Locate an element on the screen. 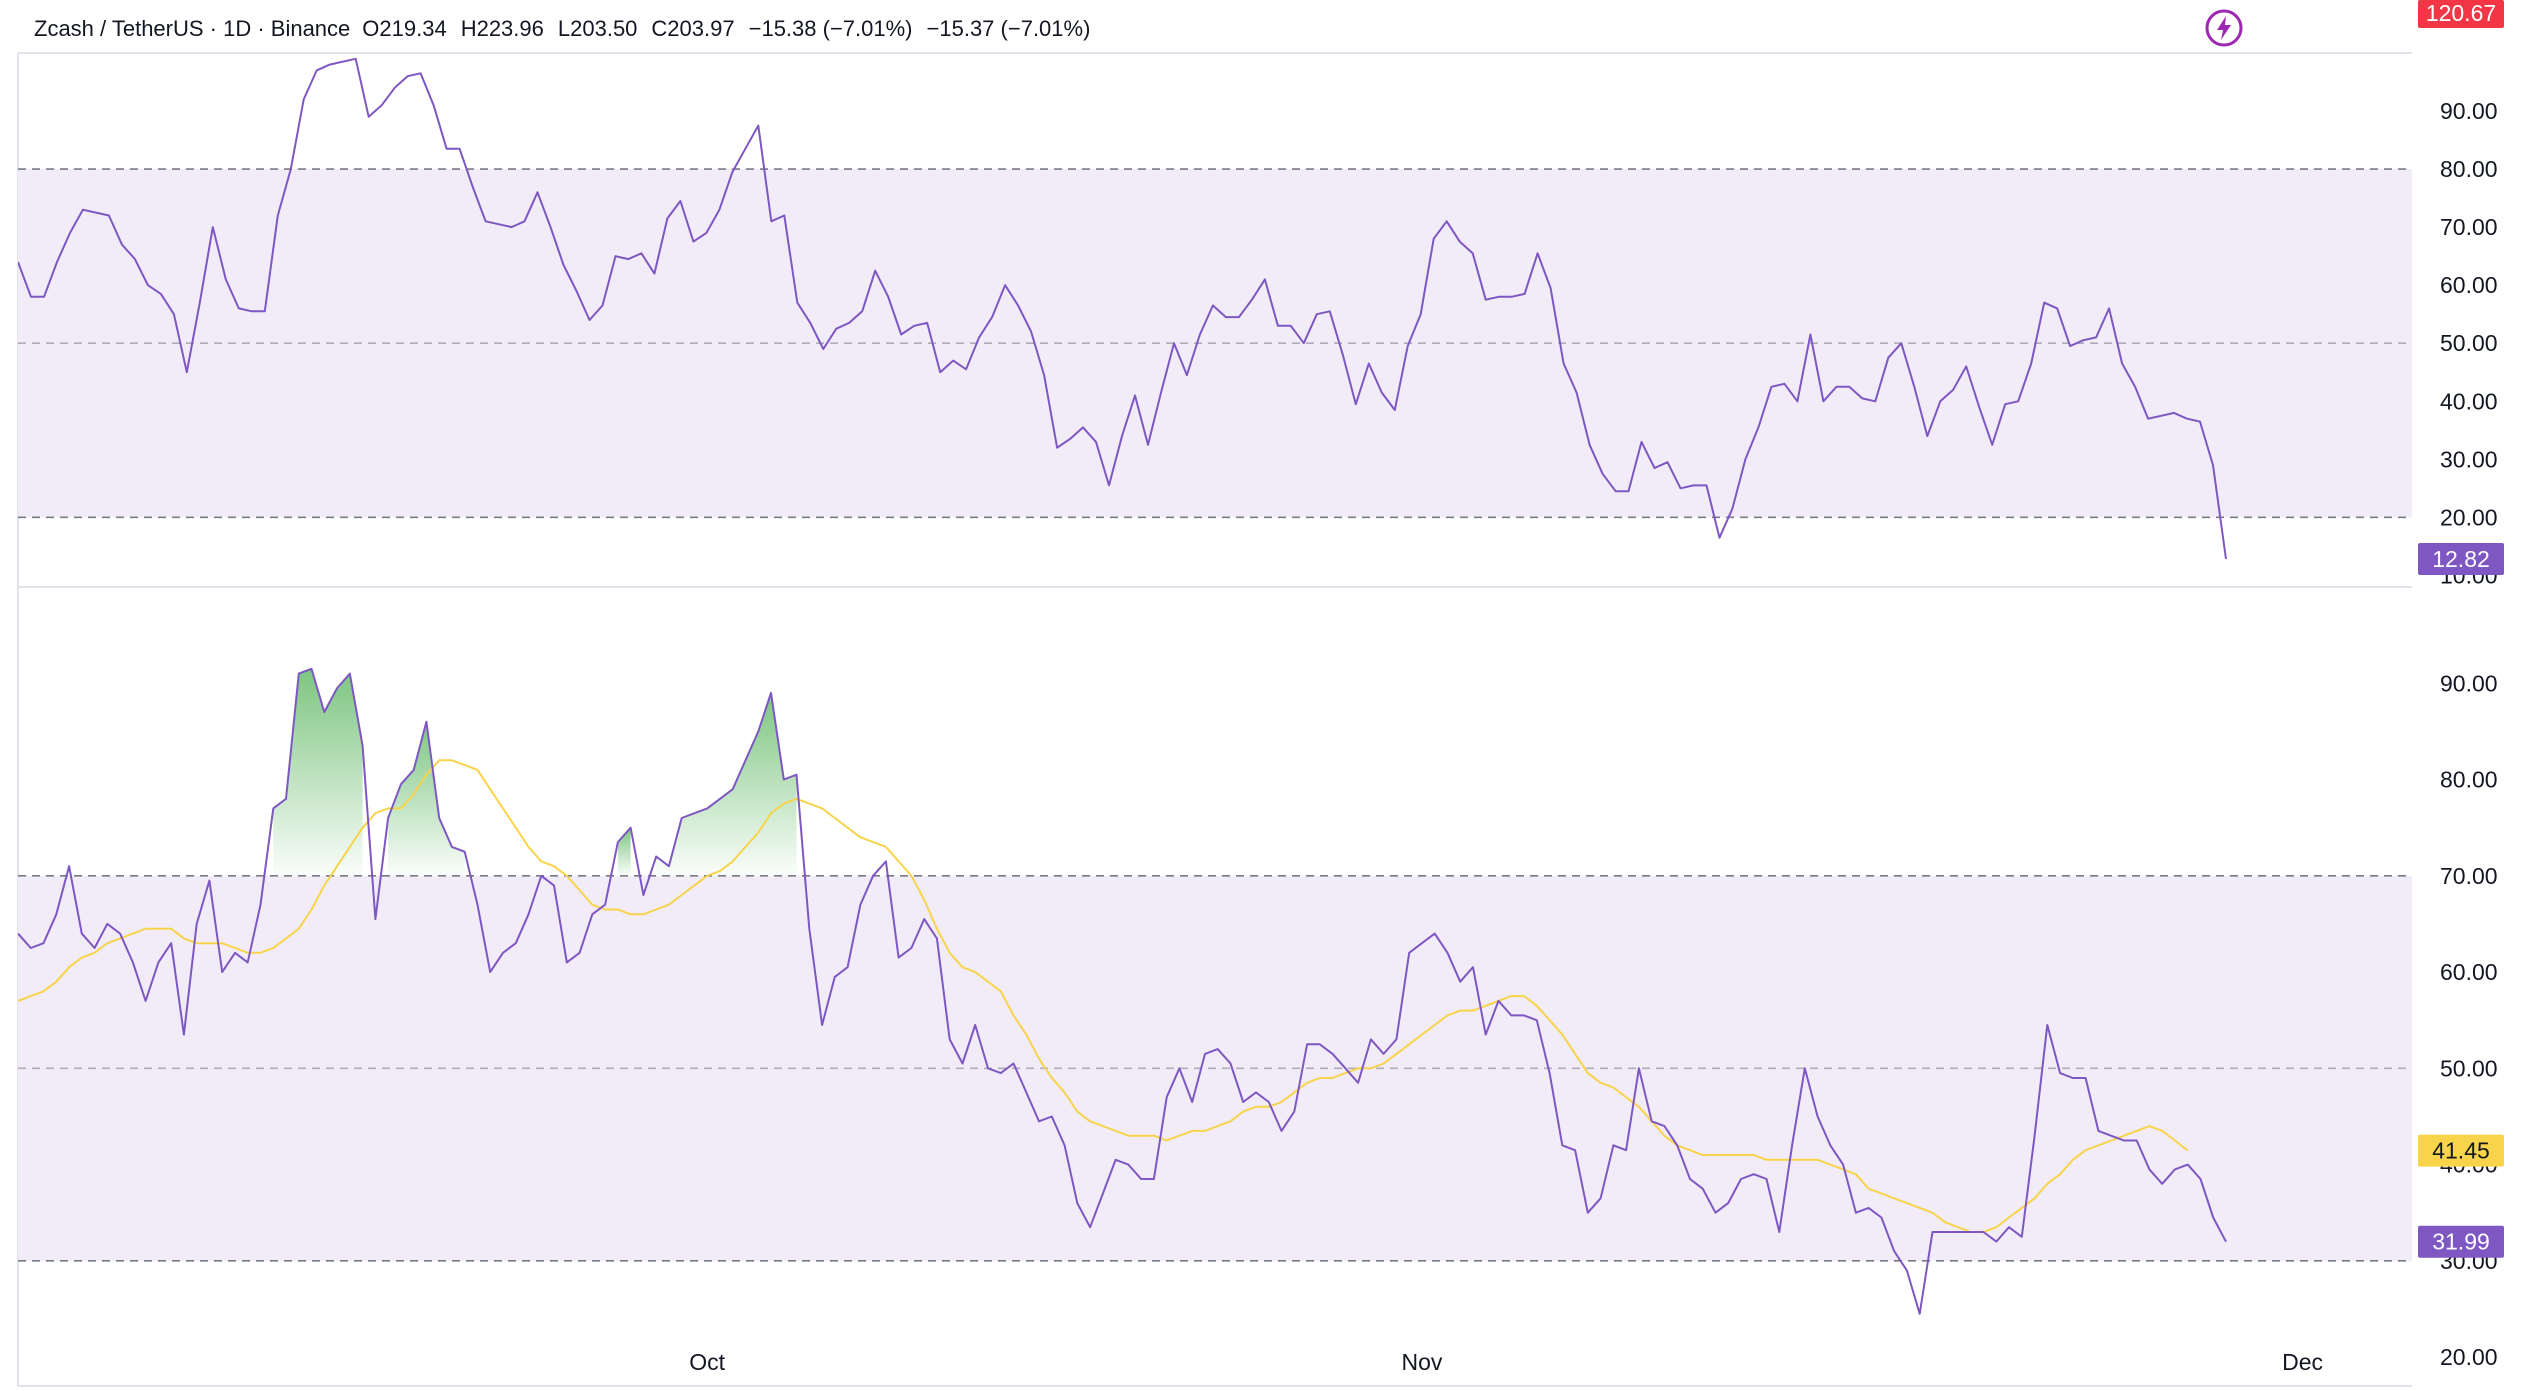 Image resolution: width=2527 pixels, height=1391 pixels. ma-last-value-bg is located at coordinates (2461, 1150).